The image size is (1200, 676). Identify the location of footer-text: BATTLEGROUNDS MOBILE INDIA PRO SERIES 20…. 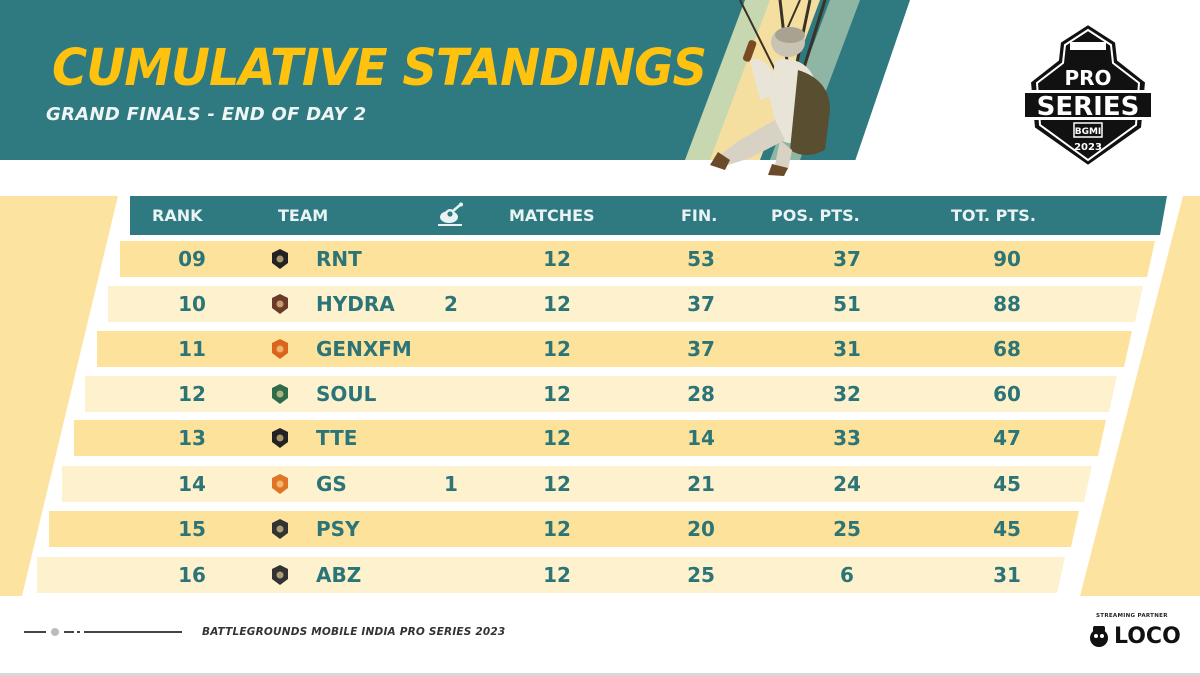
(354, 632).